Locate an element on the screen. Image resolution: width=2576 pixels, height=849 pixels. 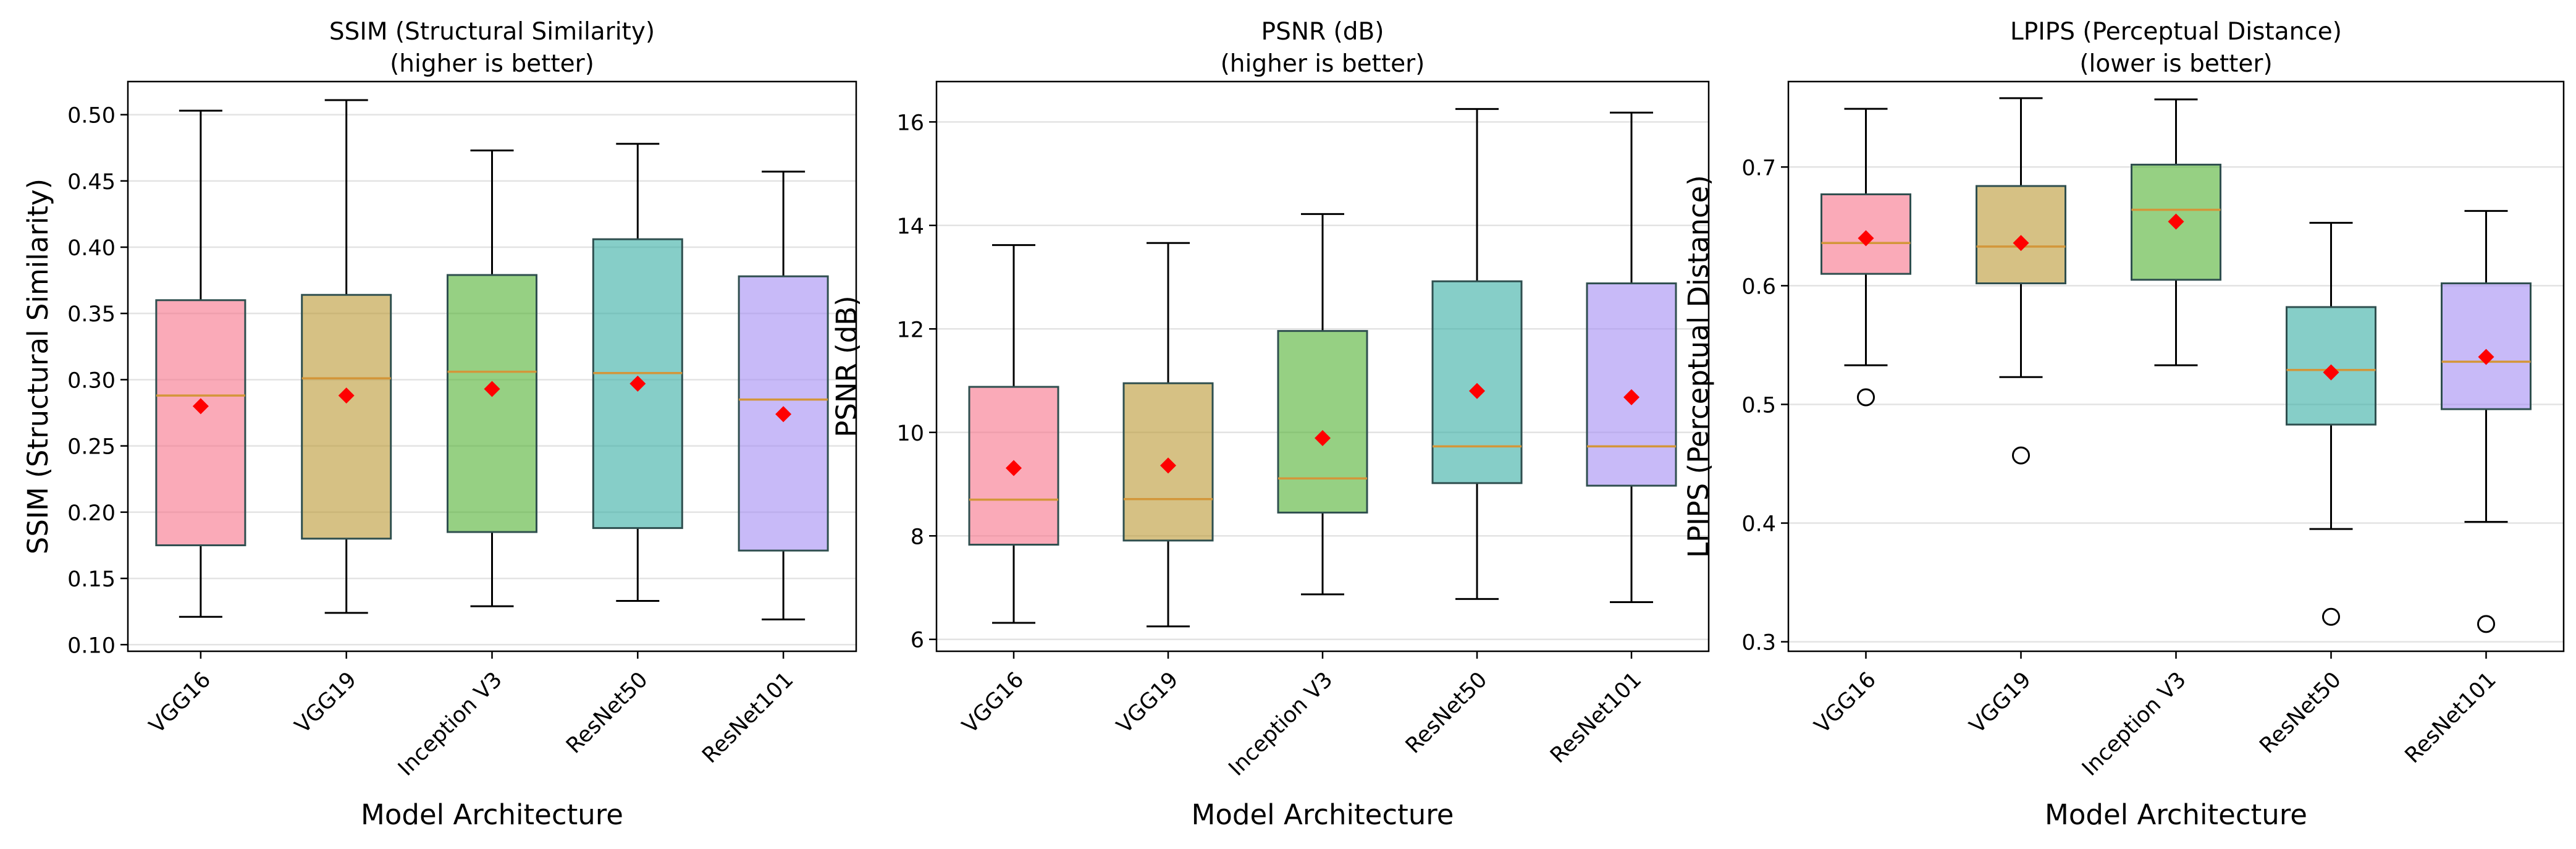
y-tick-label: 14 is located at coordinates (910, 226).